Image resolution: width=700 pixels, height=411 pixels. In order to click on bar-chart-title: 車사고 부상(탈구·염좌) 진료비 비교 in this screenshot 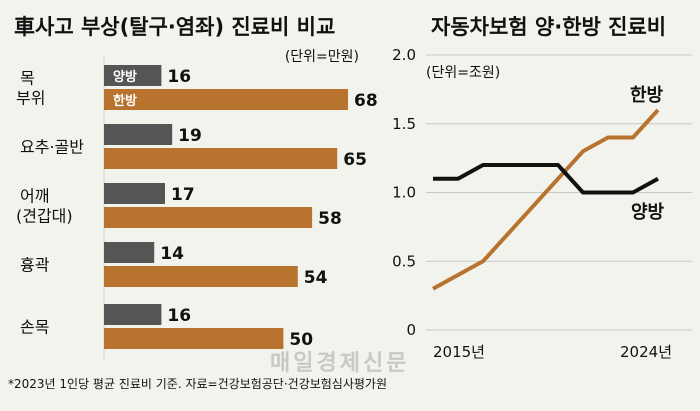, I will do `click(174, 27)`.